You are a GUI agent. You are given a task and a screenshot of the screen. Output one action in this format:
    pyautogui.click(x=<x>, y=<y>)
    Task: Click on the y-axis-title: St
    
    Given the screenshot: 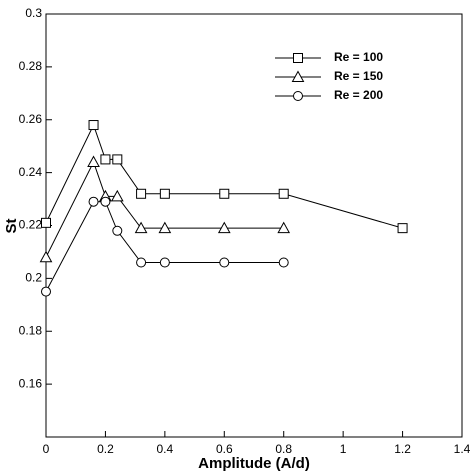 What is the action you would take?
    pyautogui.click(x=11, y=225)
    